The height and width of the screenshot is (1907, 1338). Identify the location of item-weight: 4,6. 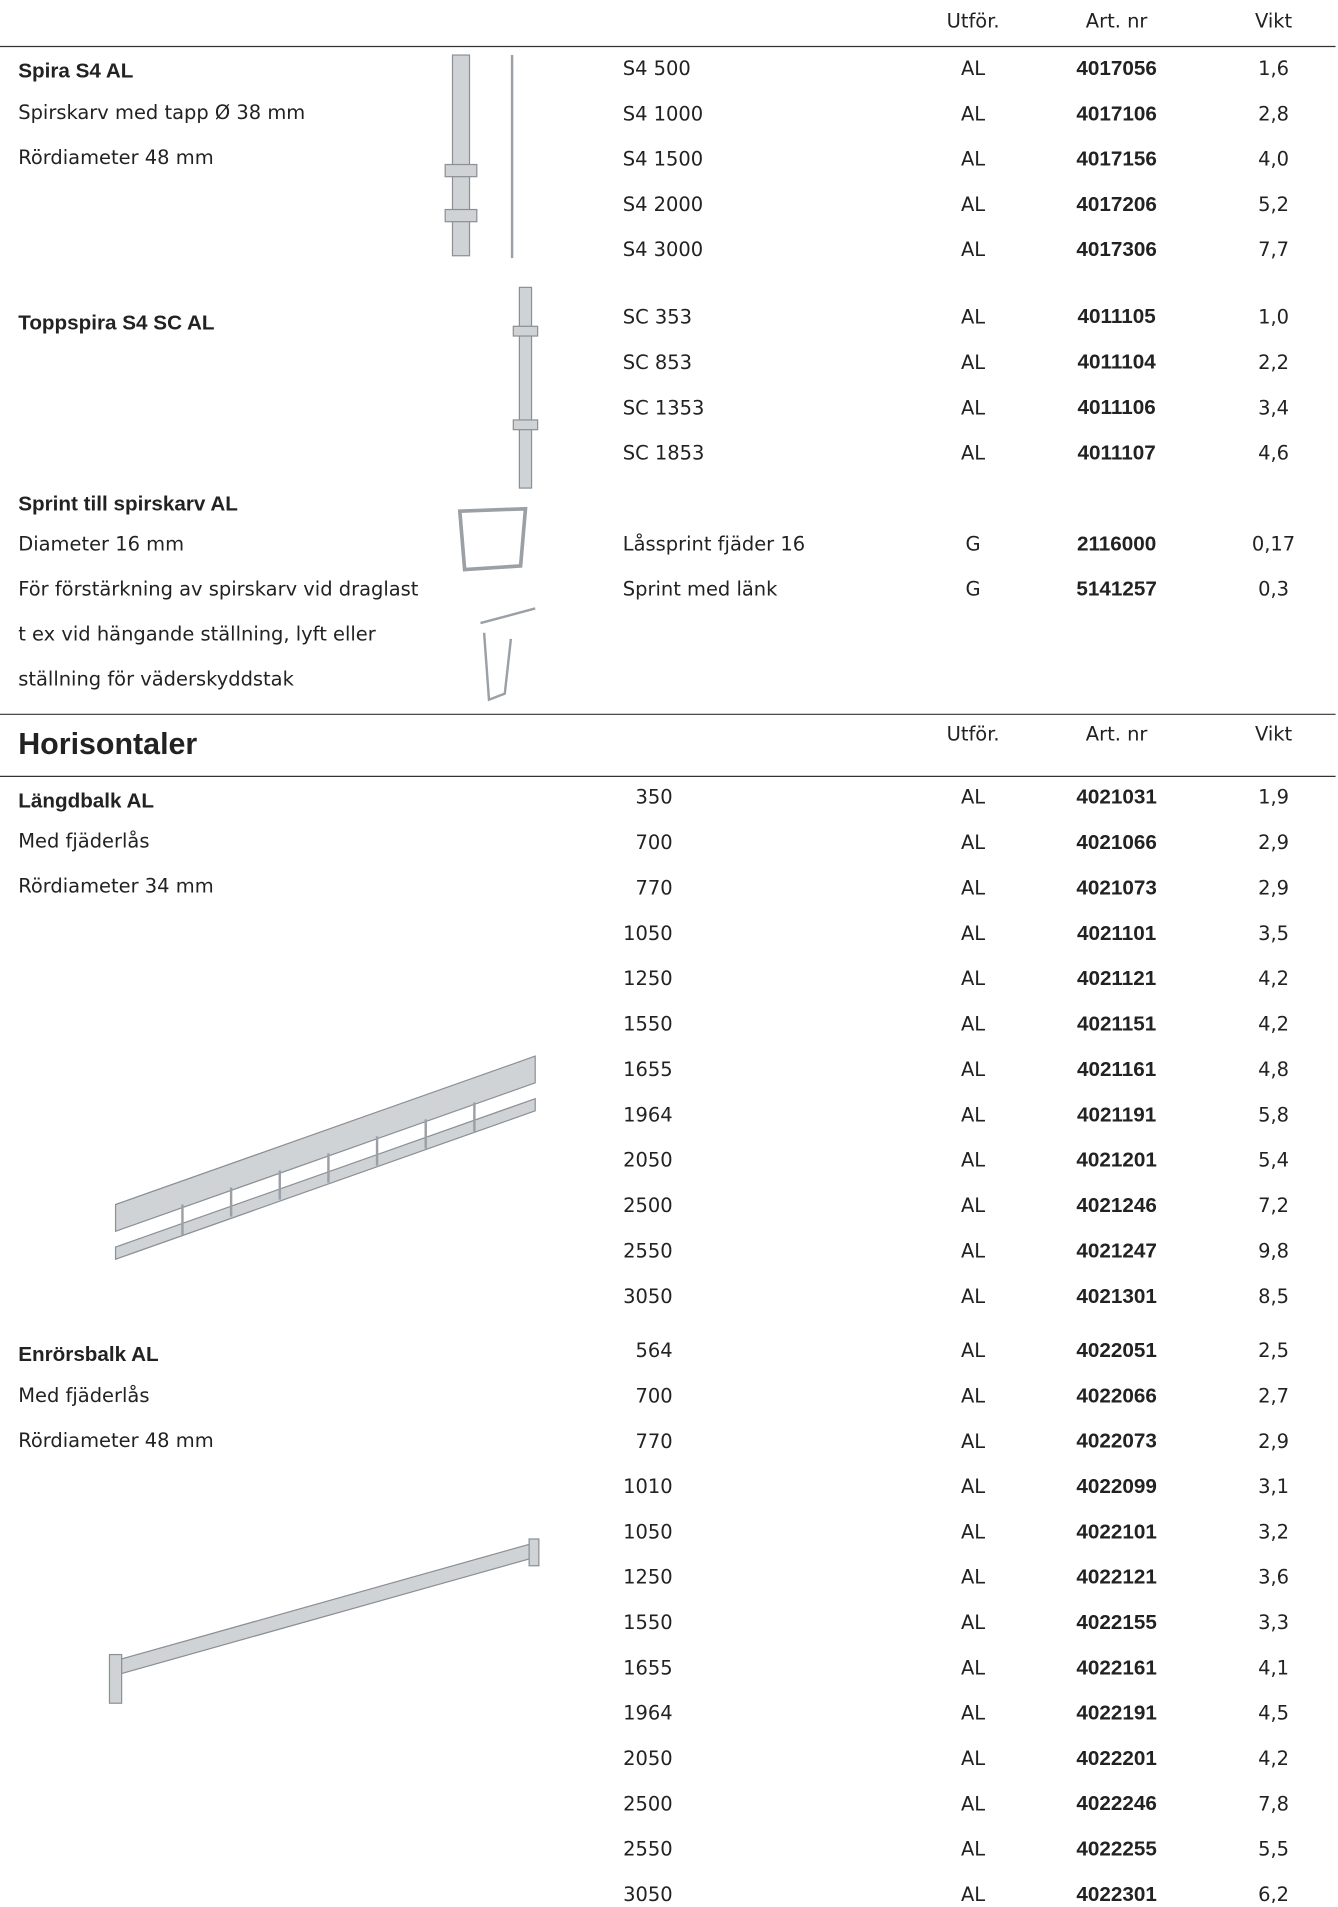
(1273, 453).